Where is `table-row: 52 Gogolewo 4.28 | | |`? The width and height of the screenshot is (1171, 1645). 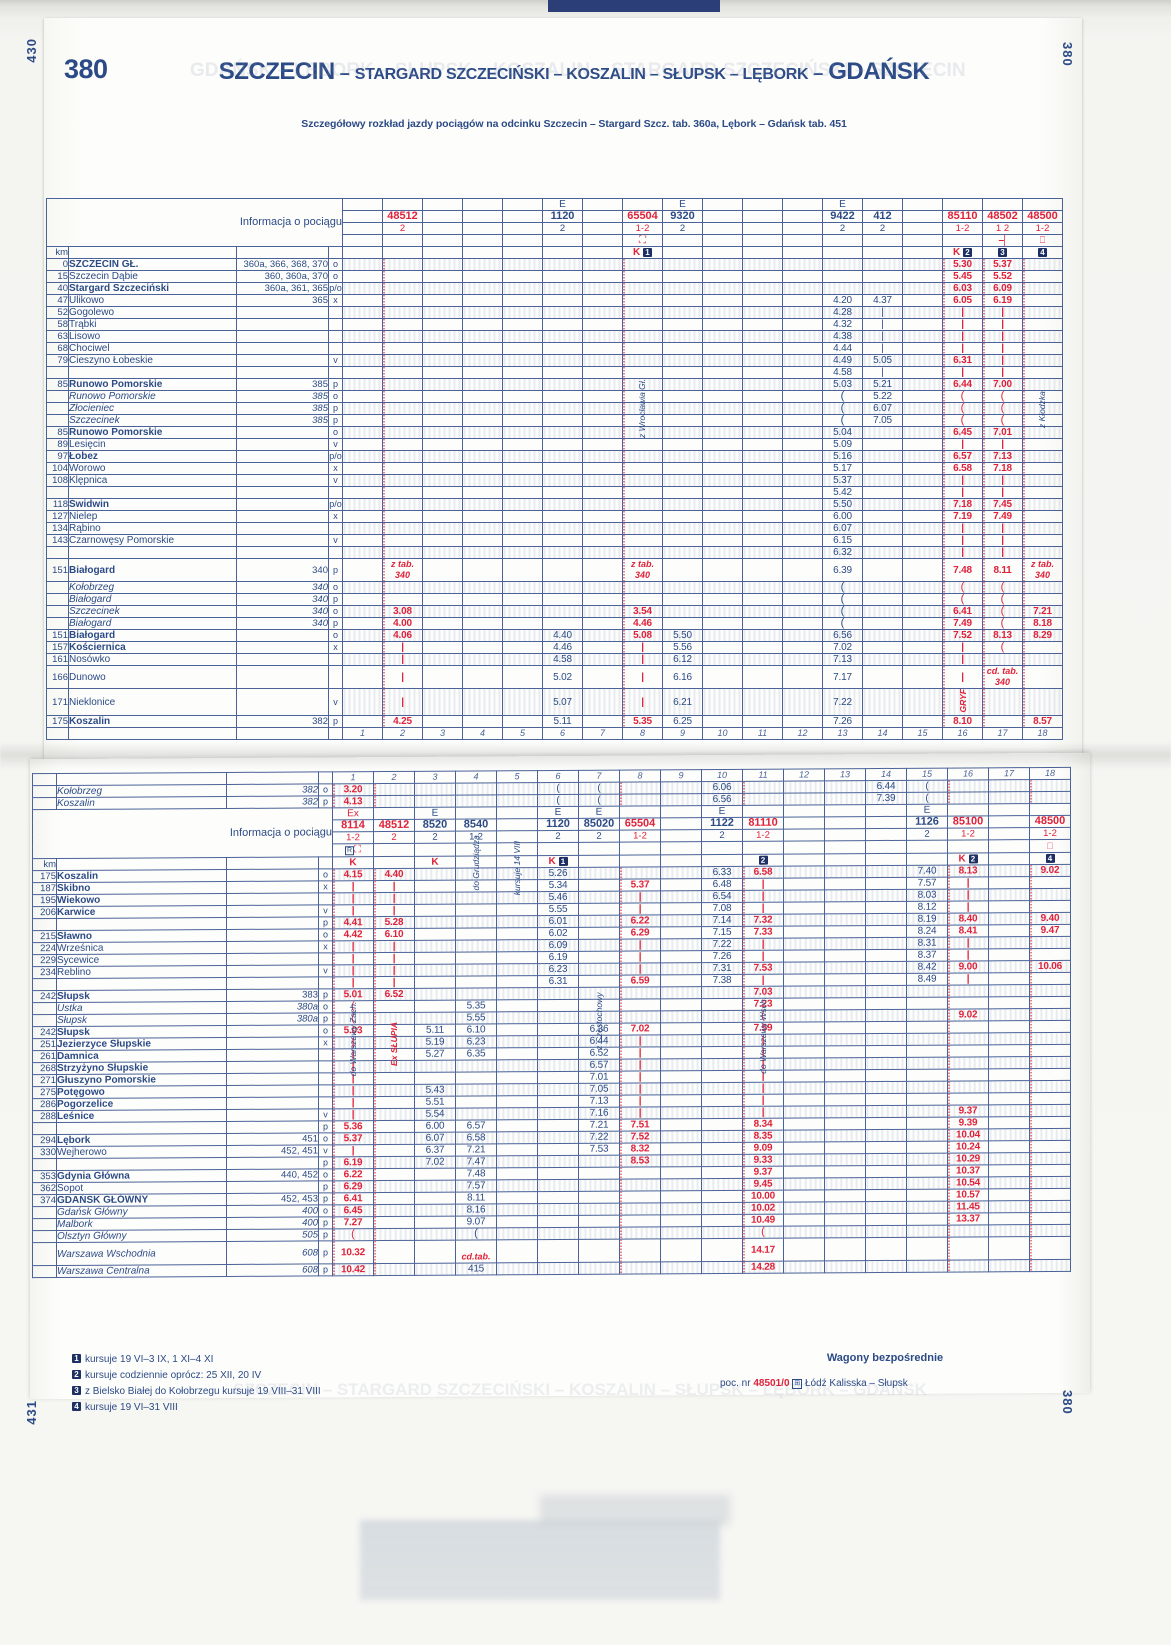 table-row: 52 Gogolewo 4.28 | | | is located at coordinates (554, 312).